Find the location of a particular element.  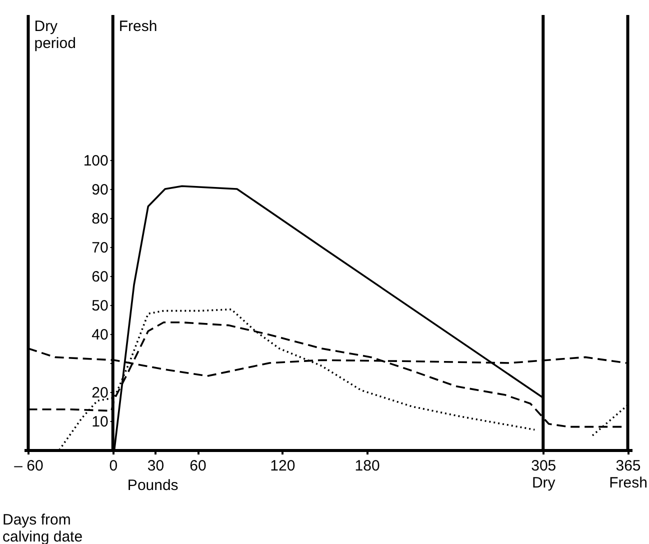

y-tick-label: 80 is located at coordinates (100, 219).